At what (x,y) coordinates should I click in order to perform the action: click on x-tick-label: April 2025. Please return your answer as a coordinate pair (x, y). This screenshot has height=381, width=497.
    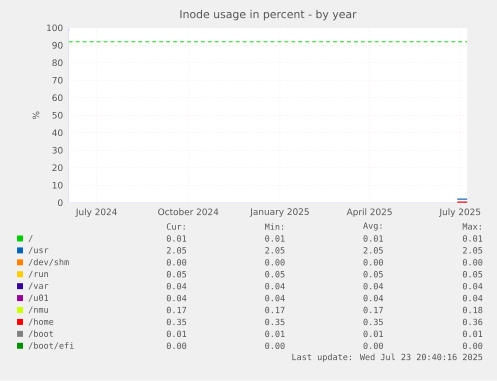
    Looking at the image, I should click on (369, 213).